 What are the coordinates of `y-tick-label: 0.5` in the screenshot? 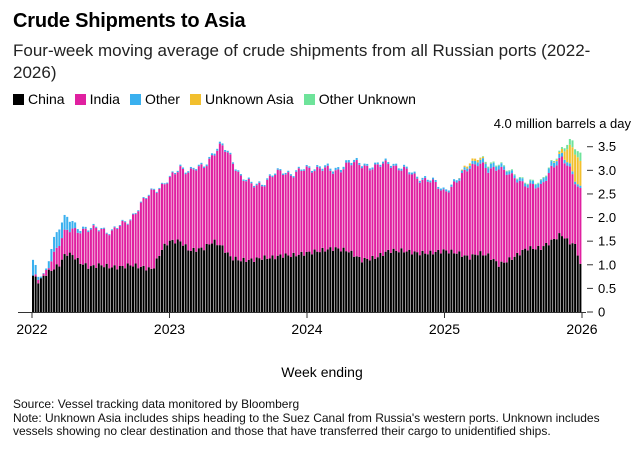 It's located at (607, 288).